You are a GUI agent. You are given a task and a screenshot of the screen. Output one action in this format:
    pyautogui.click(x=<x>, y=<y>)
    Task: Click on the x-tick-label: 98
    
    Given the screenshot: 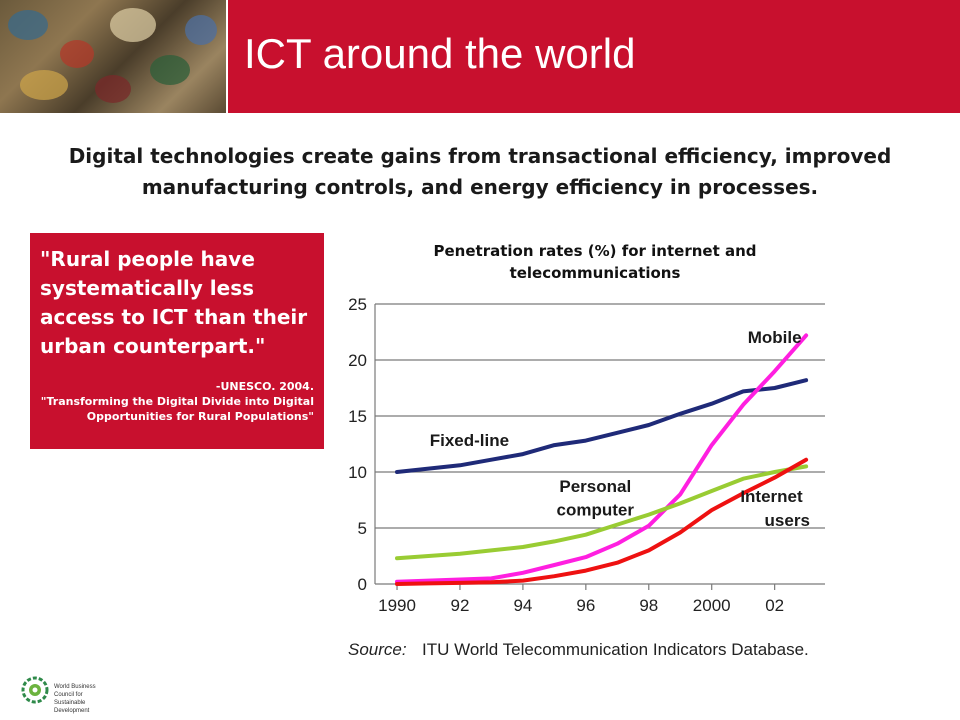 What is the action you would take?
    pyautogui.click(x=648, y=605)
    